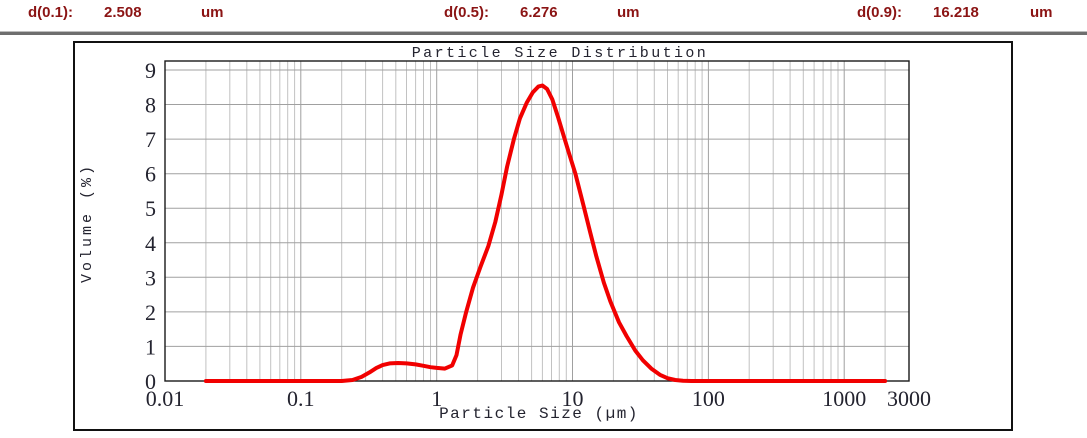 The width and height of the screenshot is (1087, 438). I want to click on x-tick-label: 100, so click(708, 398).